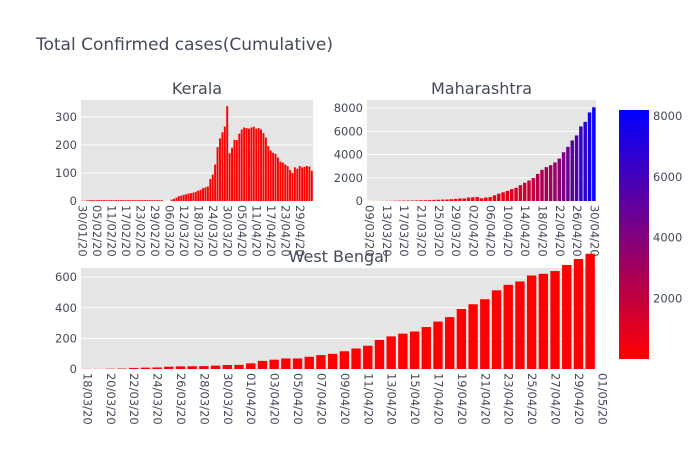 This screenshot has width=700, height=450. I want to click on maharashtra-xtick-label: 21/03/20, so click(422, 231).